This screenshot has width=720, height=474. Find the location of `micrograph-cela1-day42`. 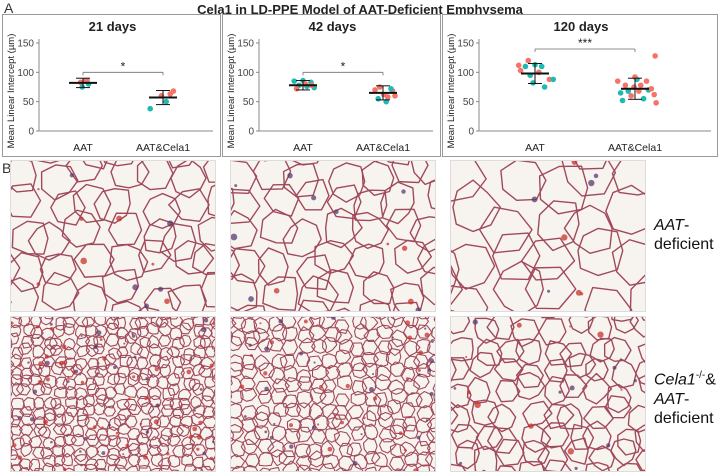

micrograph-cela1-day42 is located at coordinates (333, 394).